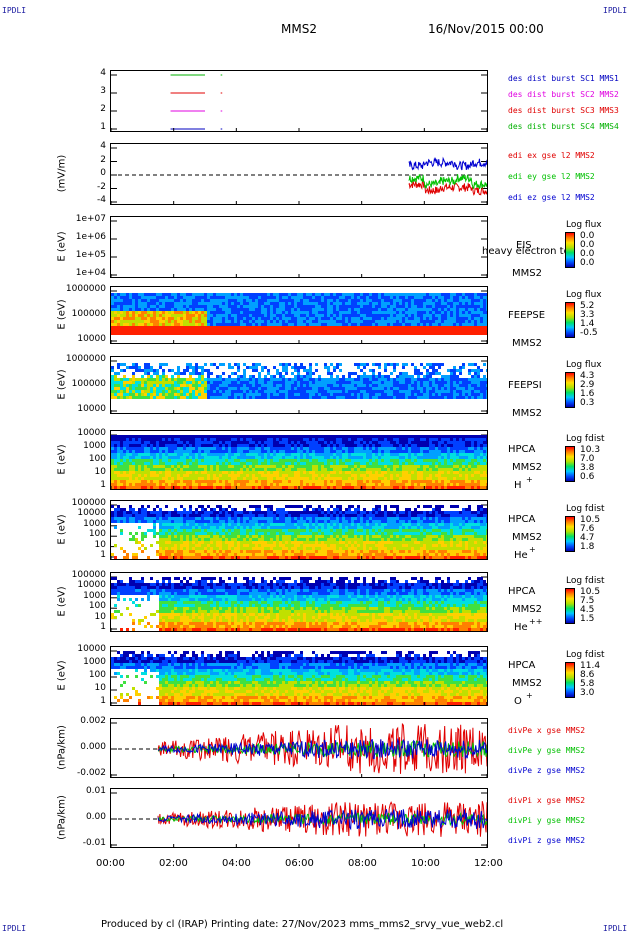 The height and width of the screenshot is (934, 630). I want to click on legend-entry: des dist burst SC2 MMS2, so click(563, 94).